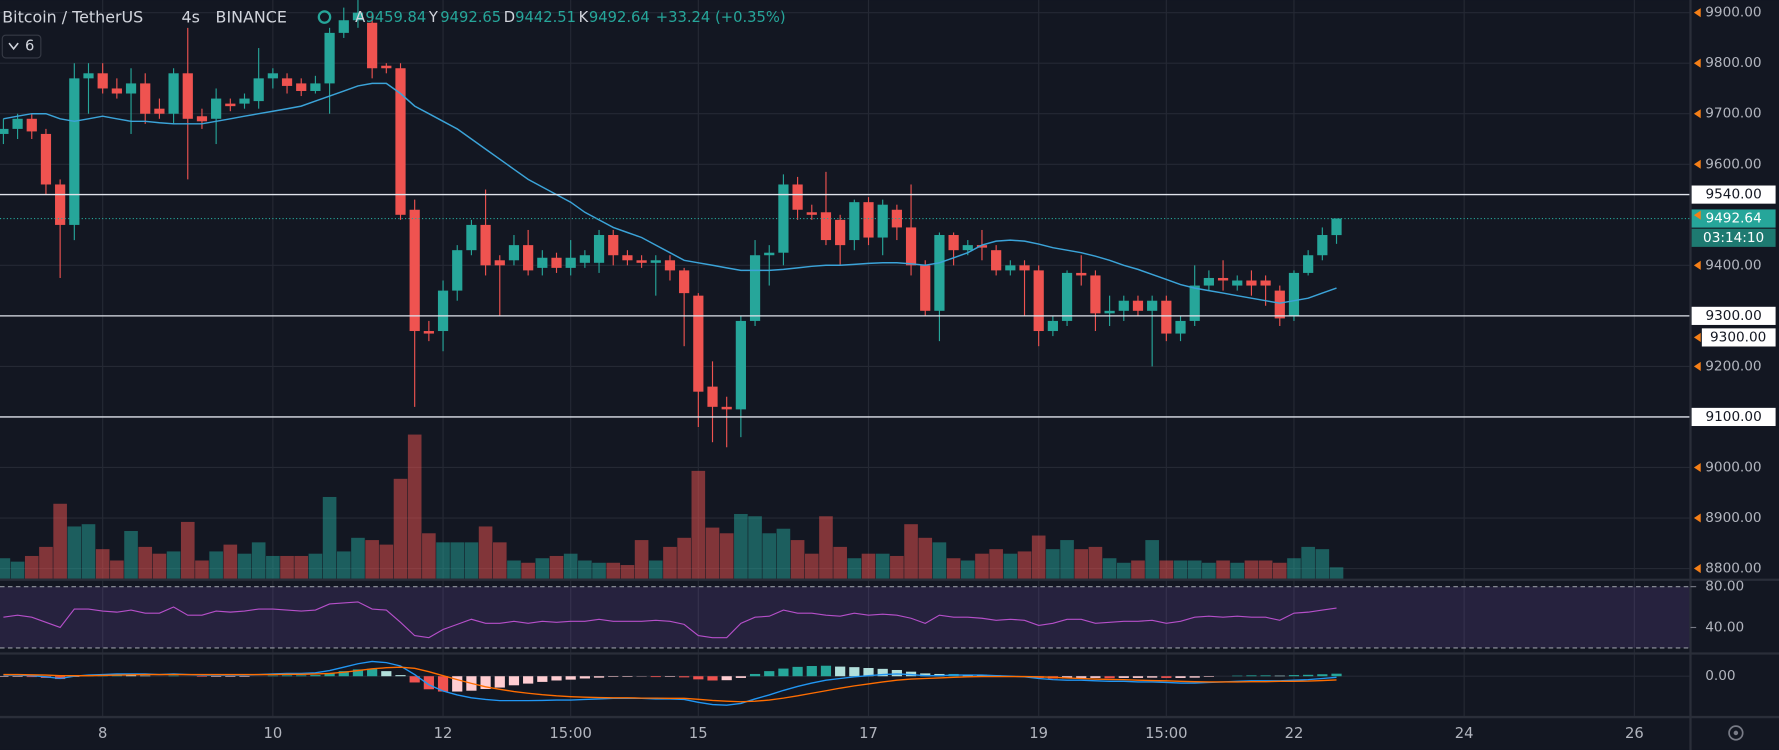 This screenshot has width=1779, height=750. Describe the element at coordinates (1733, 518) in the screenshot. I see `y-tick-label: 8900.00` at that location.